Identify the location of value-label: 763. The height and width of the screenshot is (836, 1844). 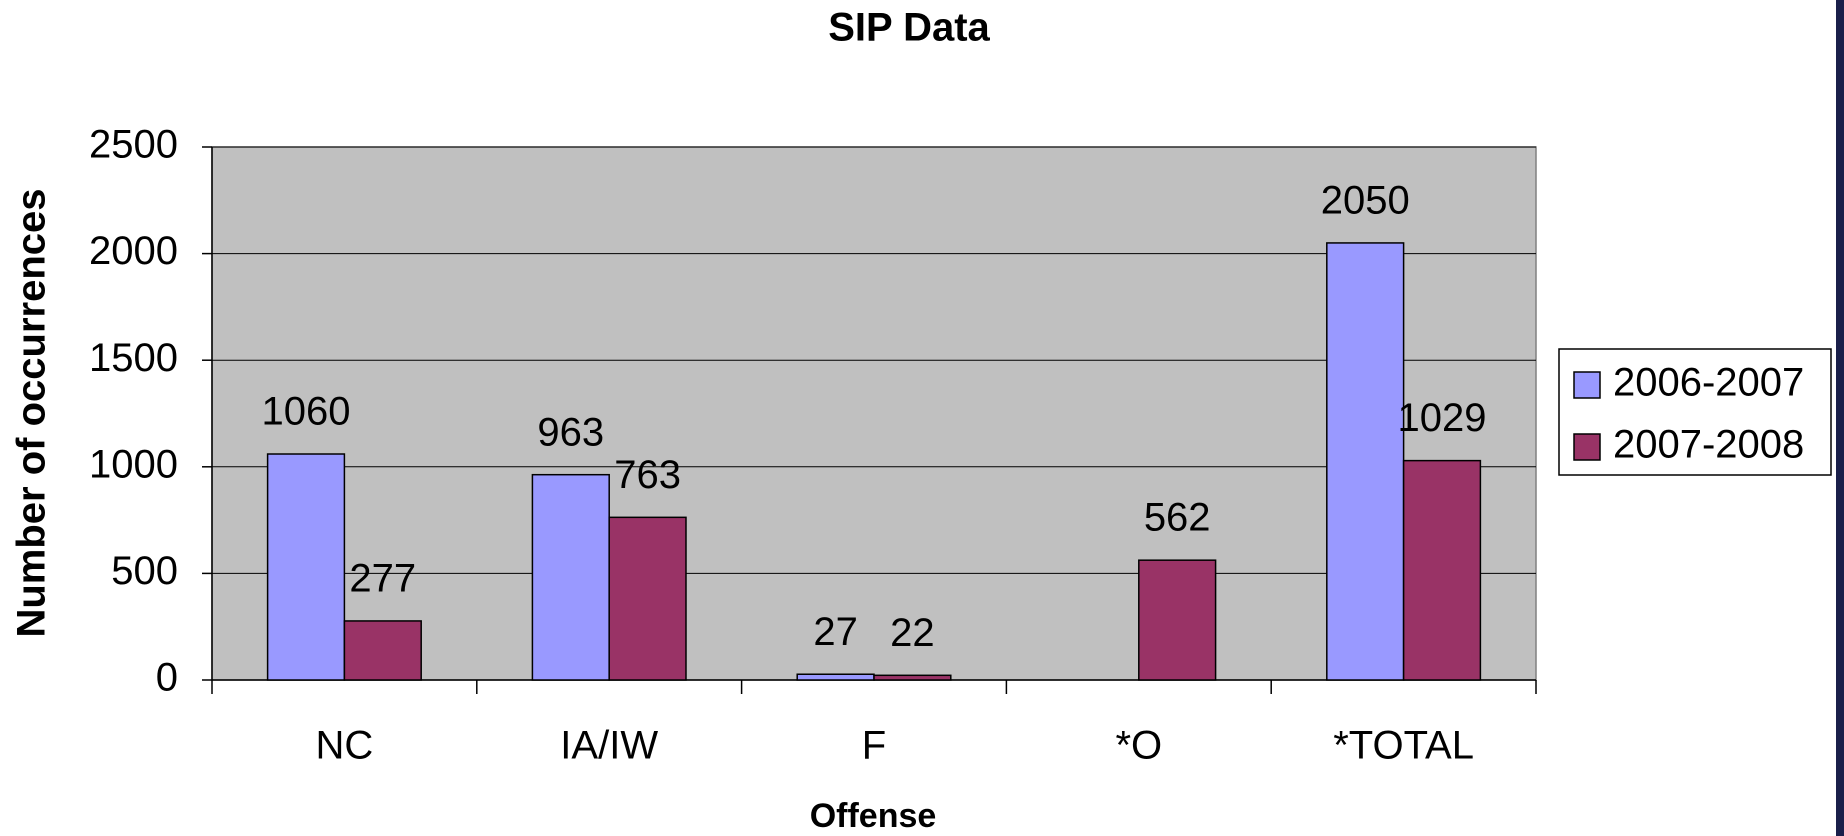
(647, 475).